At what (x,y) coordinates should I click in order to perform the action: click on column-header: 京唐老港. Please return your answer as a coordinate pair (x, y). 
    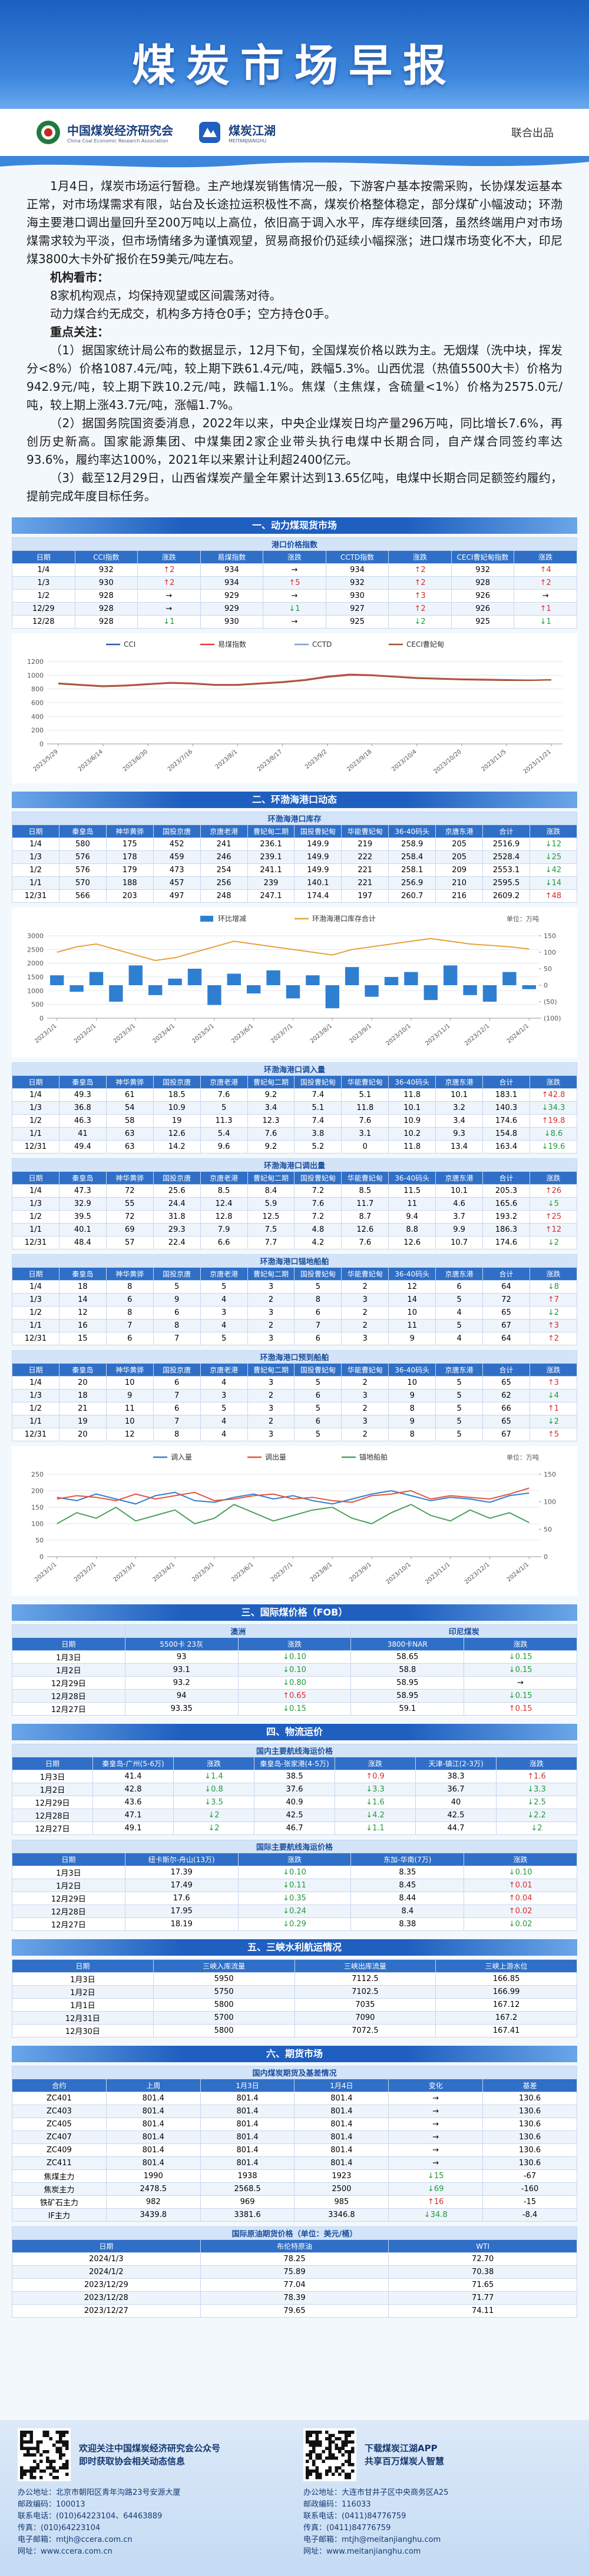
    Looking at the image, I should click on (224, 1370).